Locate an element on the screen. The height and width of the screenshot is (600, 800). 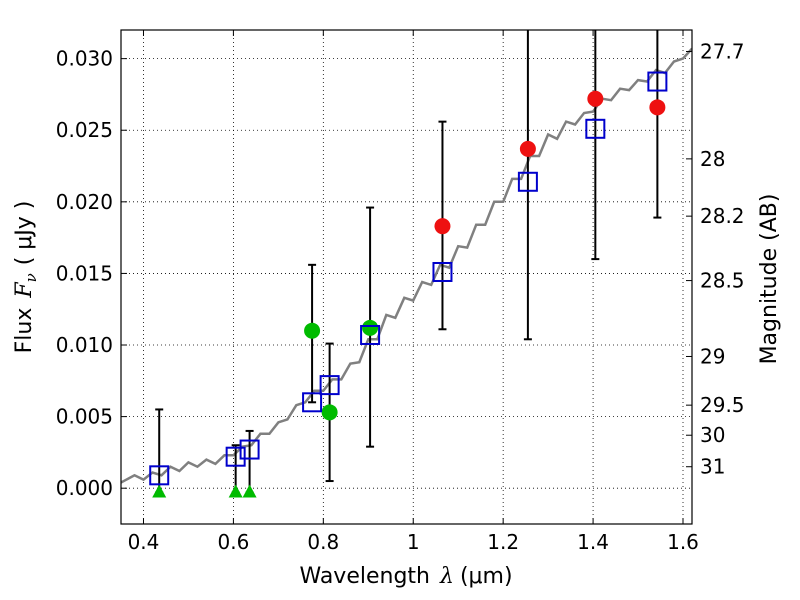
y-tick-label: 0.000 is located at coordinates (84, 488).